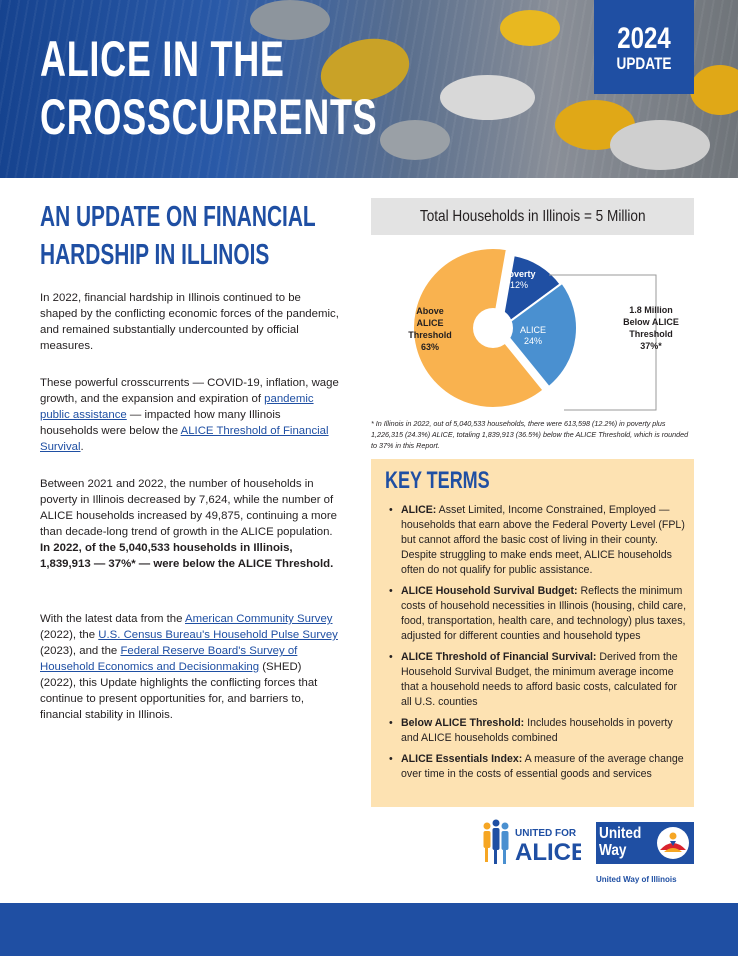 Image resolution: width=738 pixels, height=956 pixels. What do you see at coordinates (499, 657) in the screenshot?
I see `term-label: ALICE Threshold of Financial Survival:` at bounding box center [499, 657].